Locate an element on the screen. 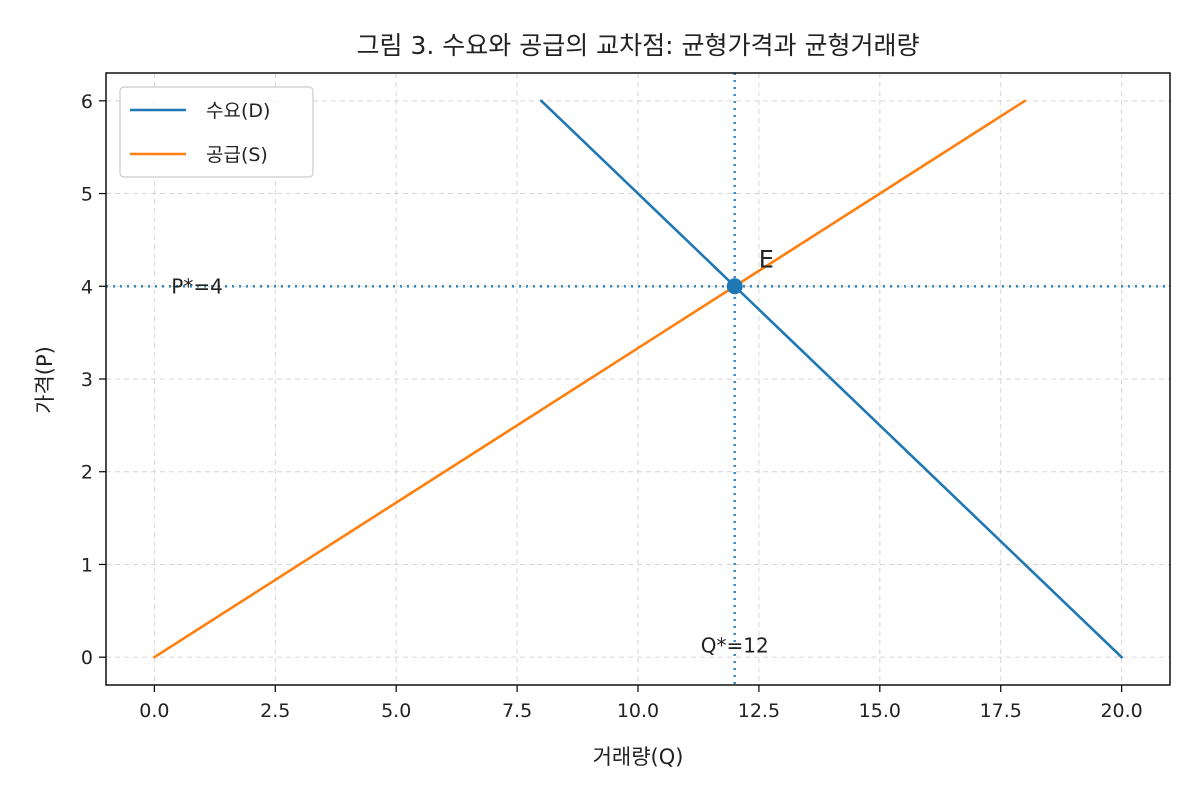 This screenshot has height=800, width=1200. x-tick-label: 12.5 is located at coordinates (759, 711).